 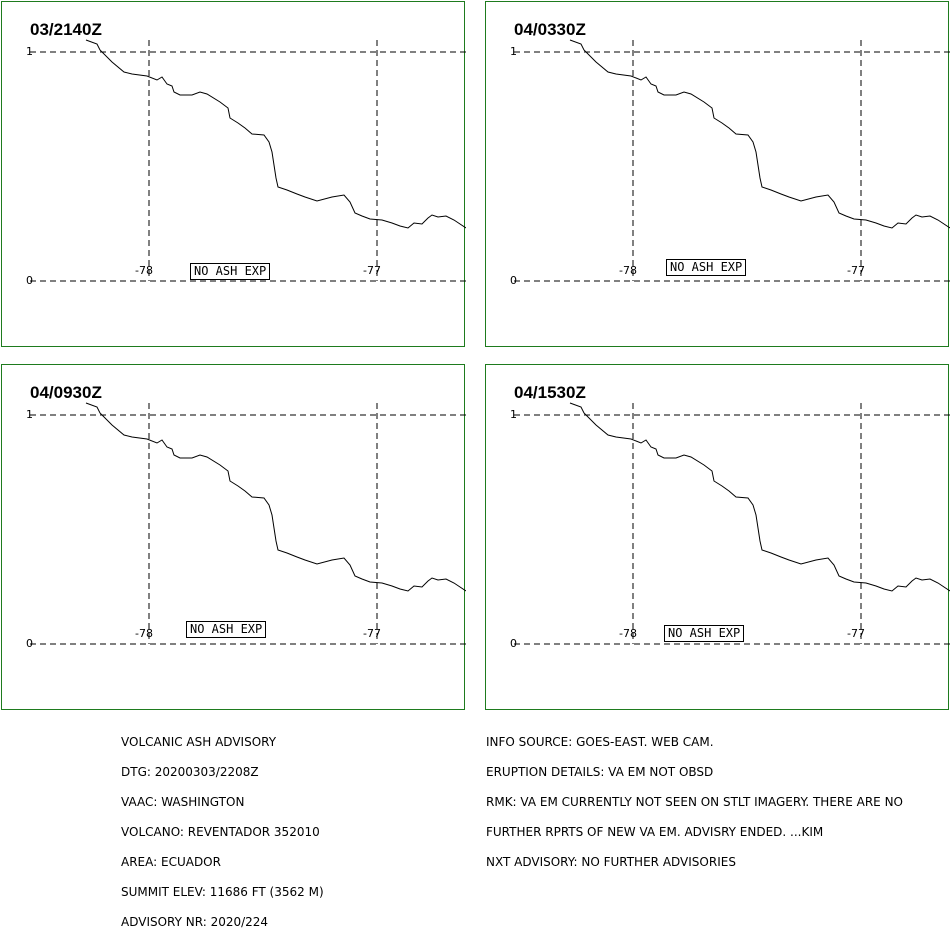 What do you see at coordinates (66, 29) in the screenshot?
I see `time-label: 03/2140Z` at bounding box center [66, 29].